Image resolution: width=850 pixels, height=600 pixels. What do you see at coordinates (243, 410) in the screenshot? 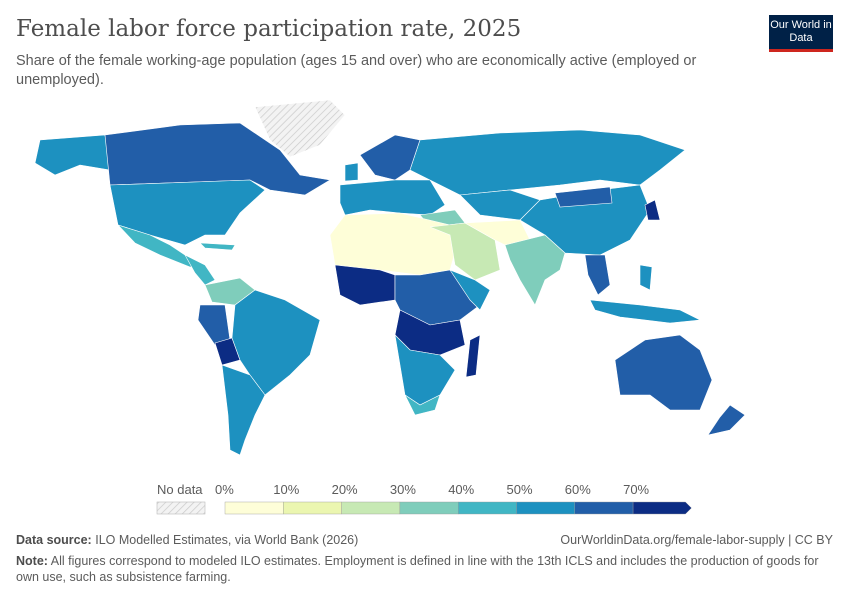
I see `country-argentina-chile` at bounding box center [243, 410].